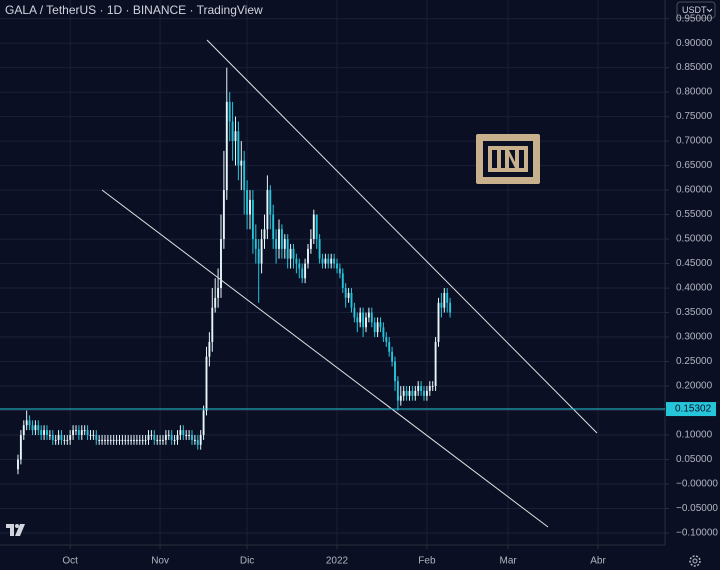 The image size is (720, 570). Describe the element at coordinates (694, 190) in the screenshot. I see `y-tick-label: 0.60000` at that location.